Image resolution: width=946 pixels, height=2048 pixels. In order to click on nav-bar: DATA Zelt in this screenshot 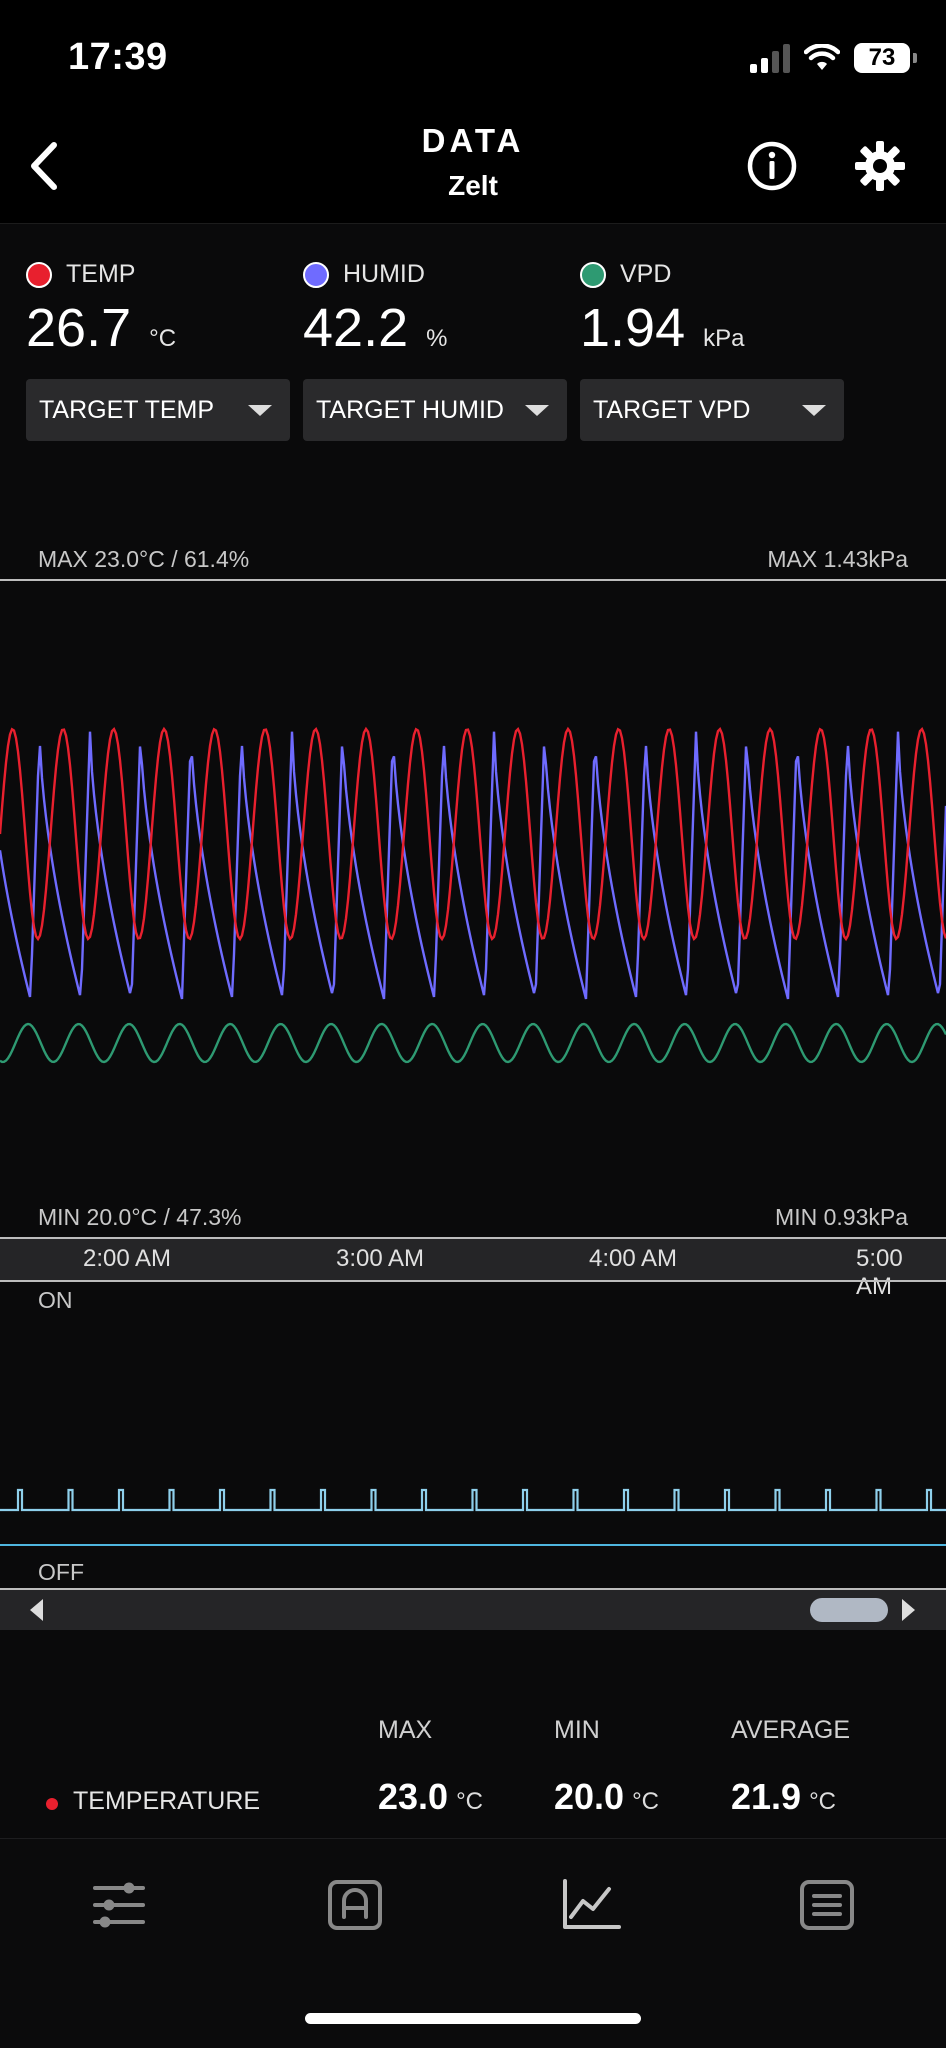, I will do `click(473, 167)`.